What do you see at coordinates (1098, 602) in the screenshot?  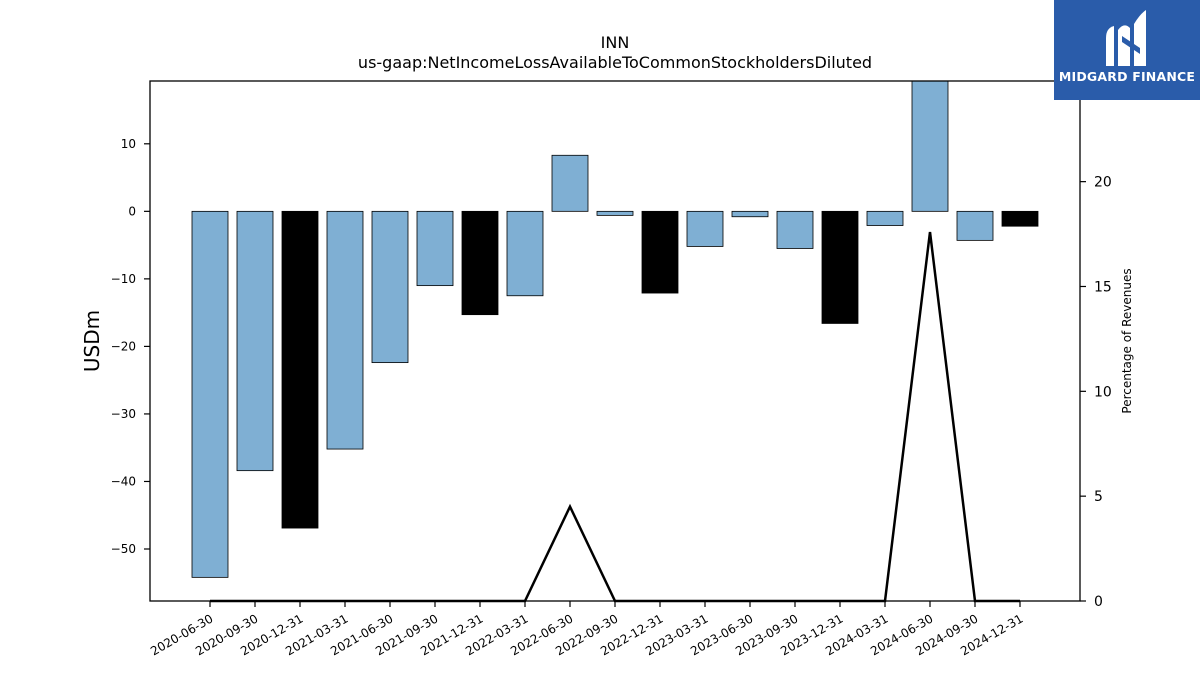 I see `y2-tick-label: 0` at bounding box center [1098, 602].